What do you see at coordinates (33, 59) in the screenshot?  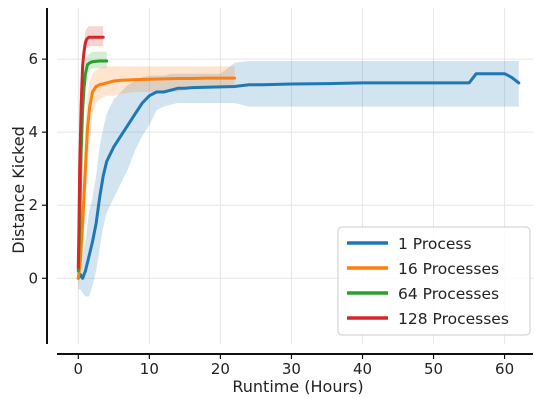 I see `y-tick-label: 6` at bounding box center [33, 59].